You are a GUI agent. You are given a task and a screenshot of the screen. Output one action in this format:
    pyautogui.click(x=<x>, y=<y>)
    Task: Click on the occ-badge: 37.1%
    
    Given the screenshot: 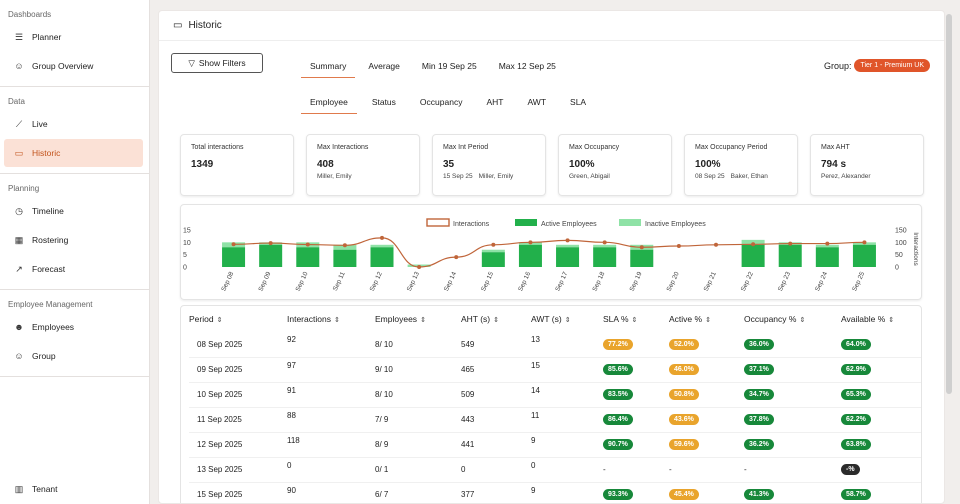 What is the action you would take?
    pyautogui.click(x=759, y=369)
    